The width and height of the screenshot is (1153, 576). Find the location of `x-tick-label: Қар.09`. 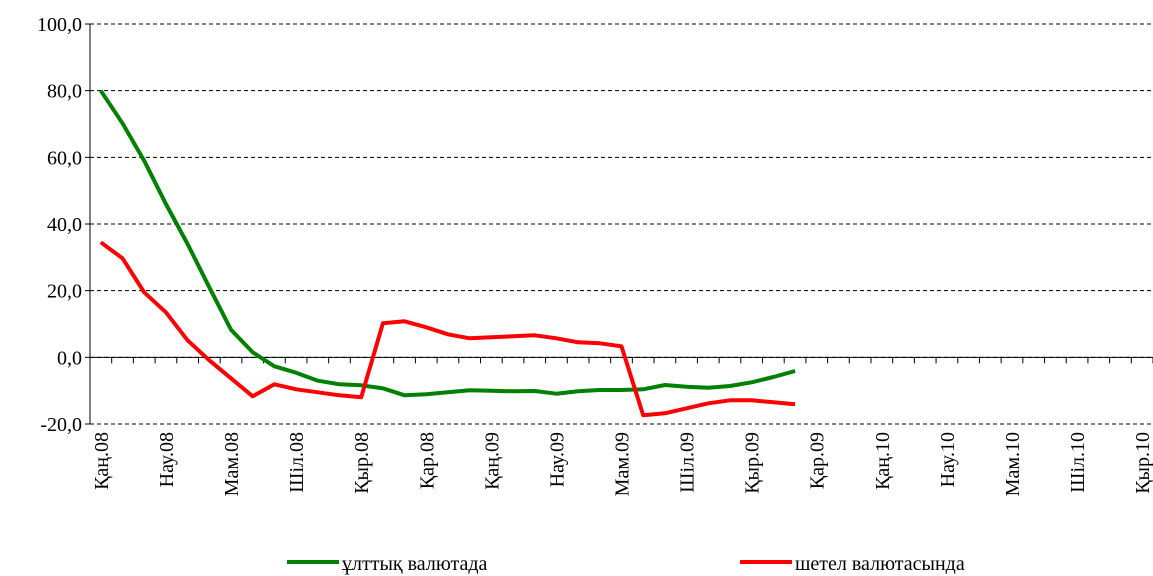

x-tick-label: Қар.09 is located at coordinates (818, 460).